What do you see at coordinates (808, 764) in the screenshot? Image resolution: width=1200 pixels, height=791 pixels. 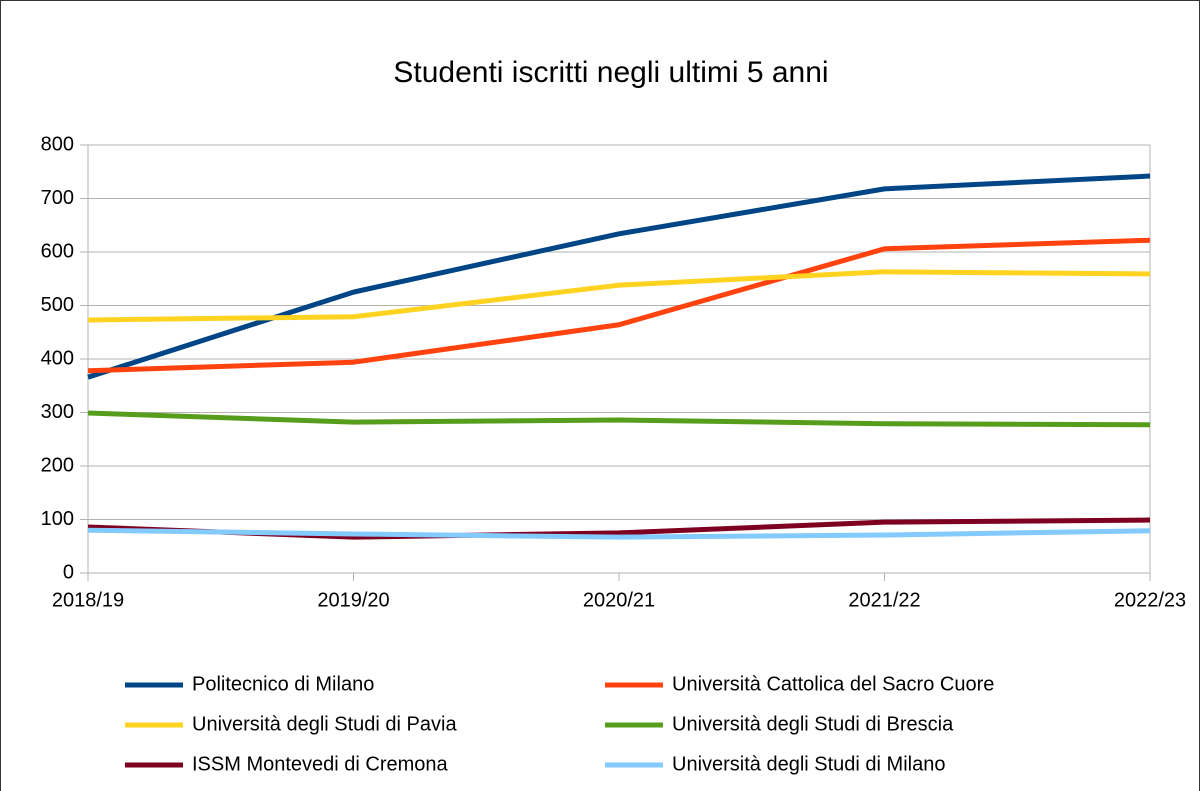 I see `legend-label: Università degli Studi di Milano` at bounding box center [808, 764].